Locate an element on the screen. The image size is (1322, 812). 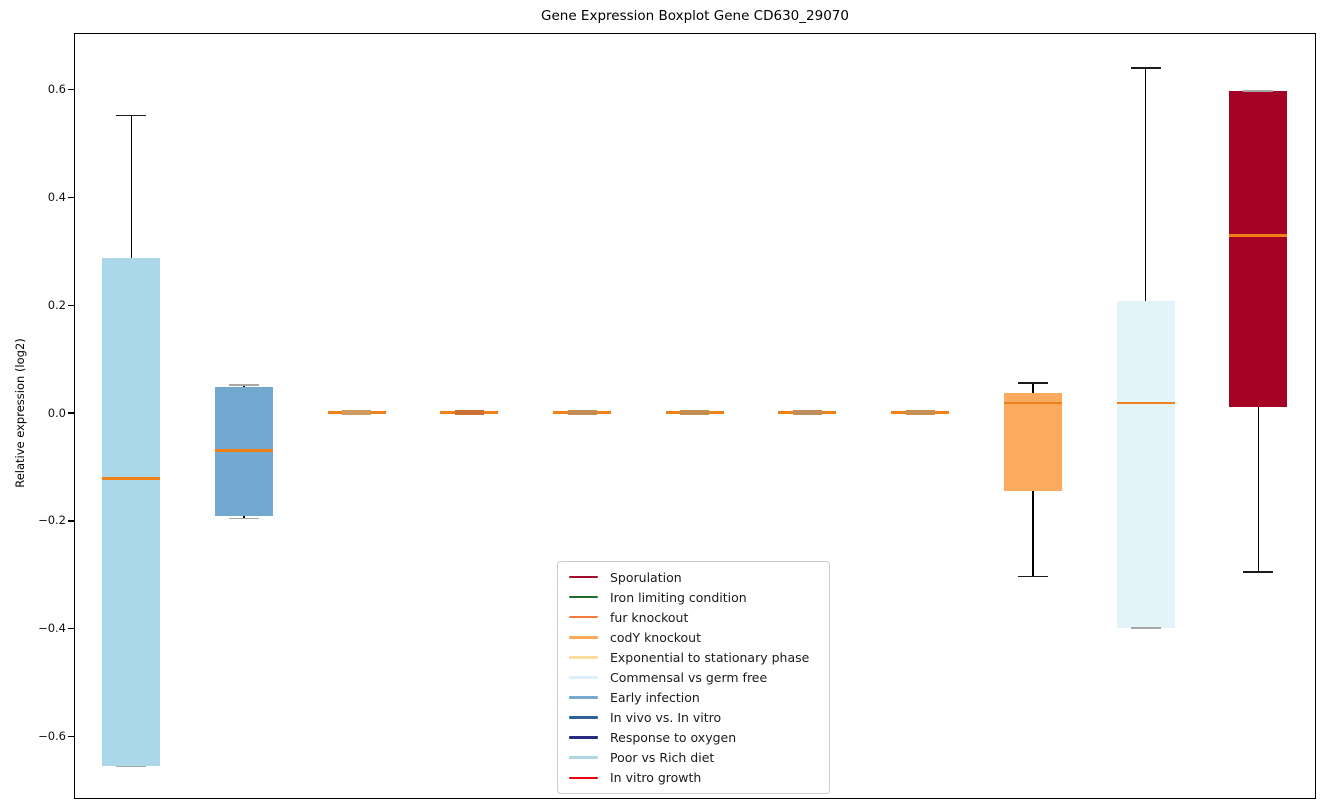
legend-item: codY knockout is located at coordinates (693, 637).